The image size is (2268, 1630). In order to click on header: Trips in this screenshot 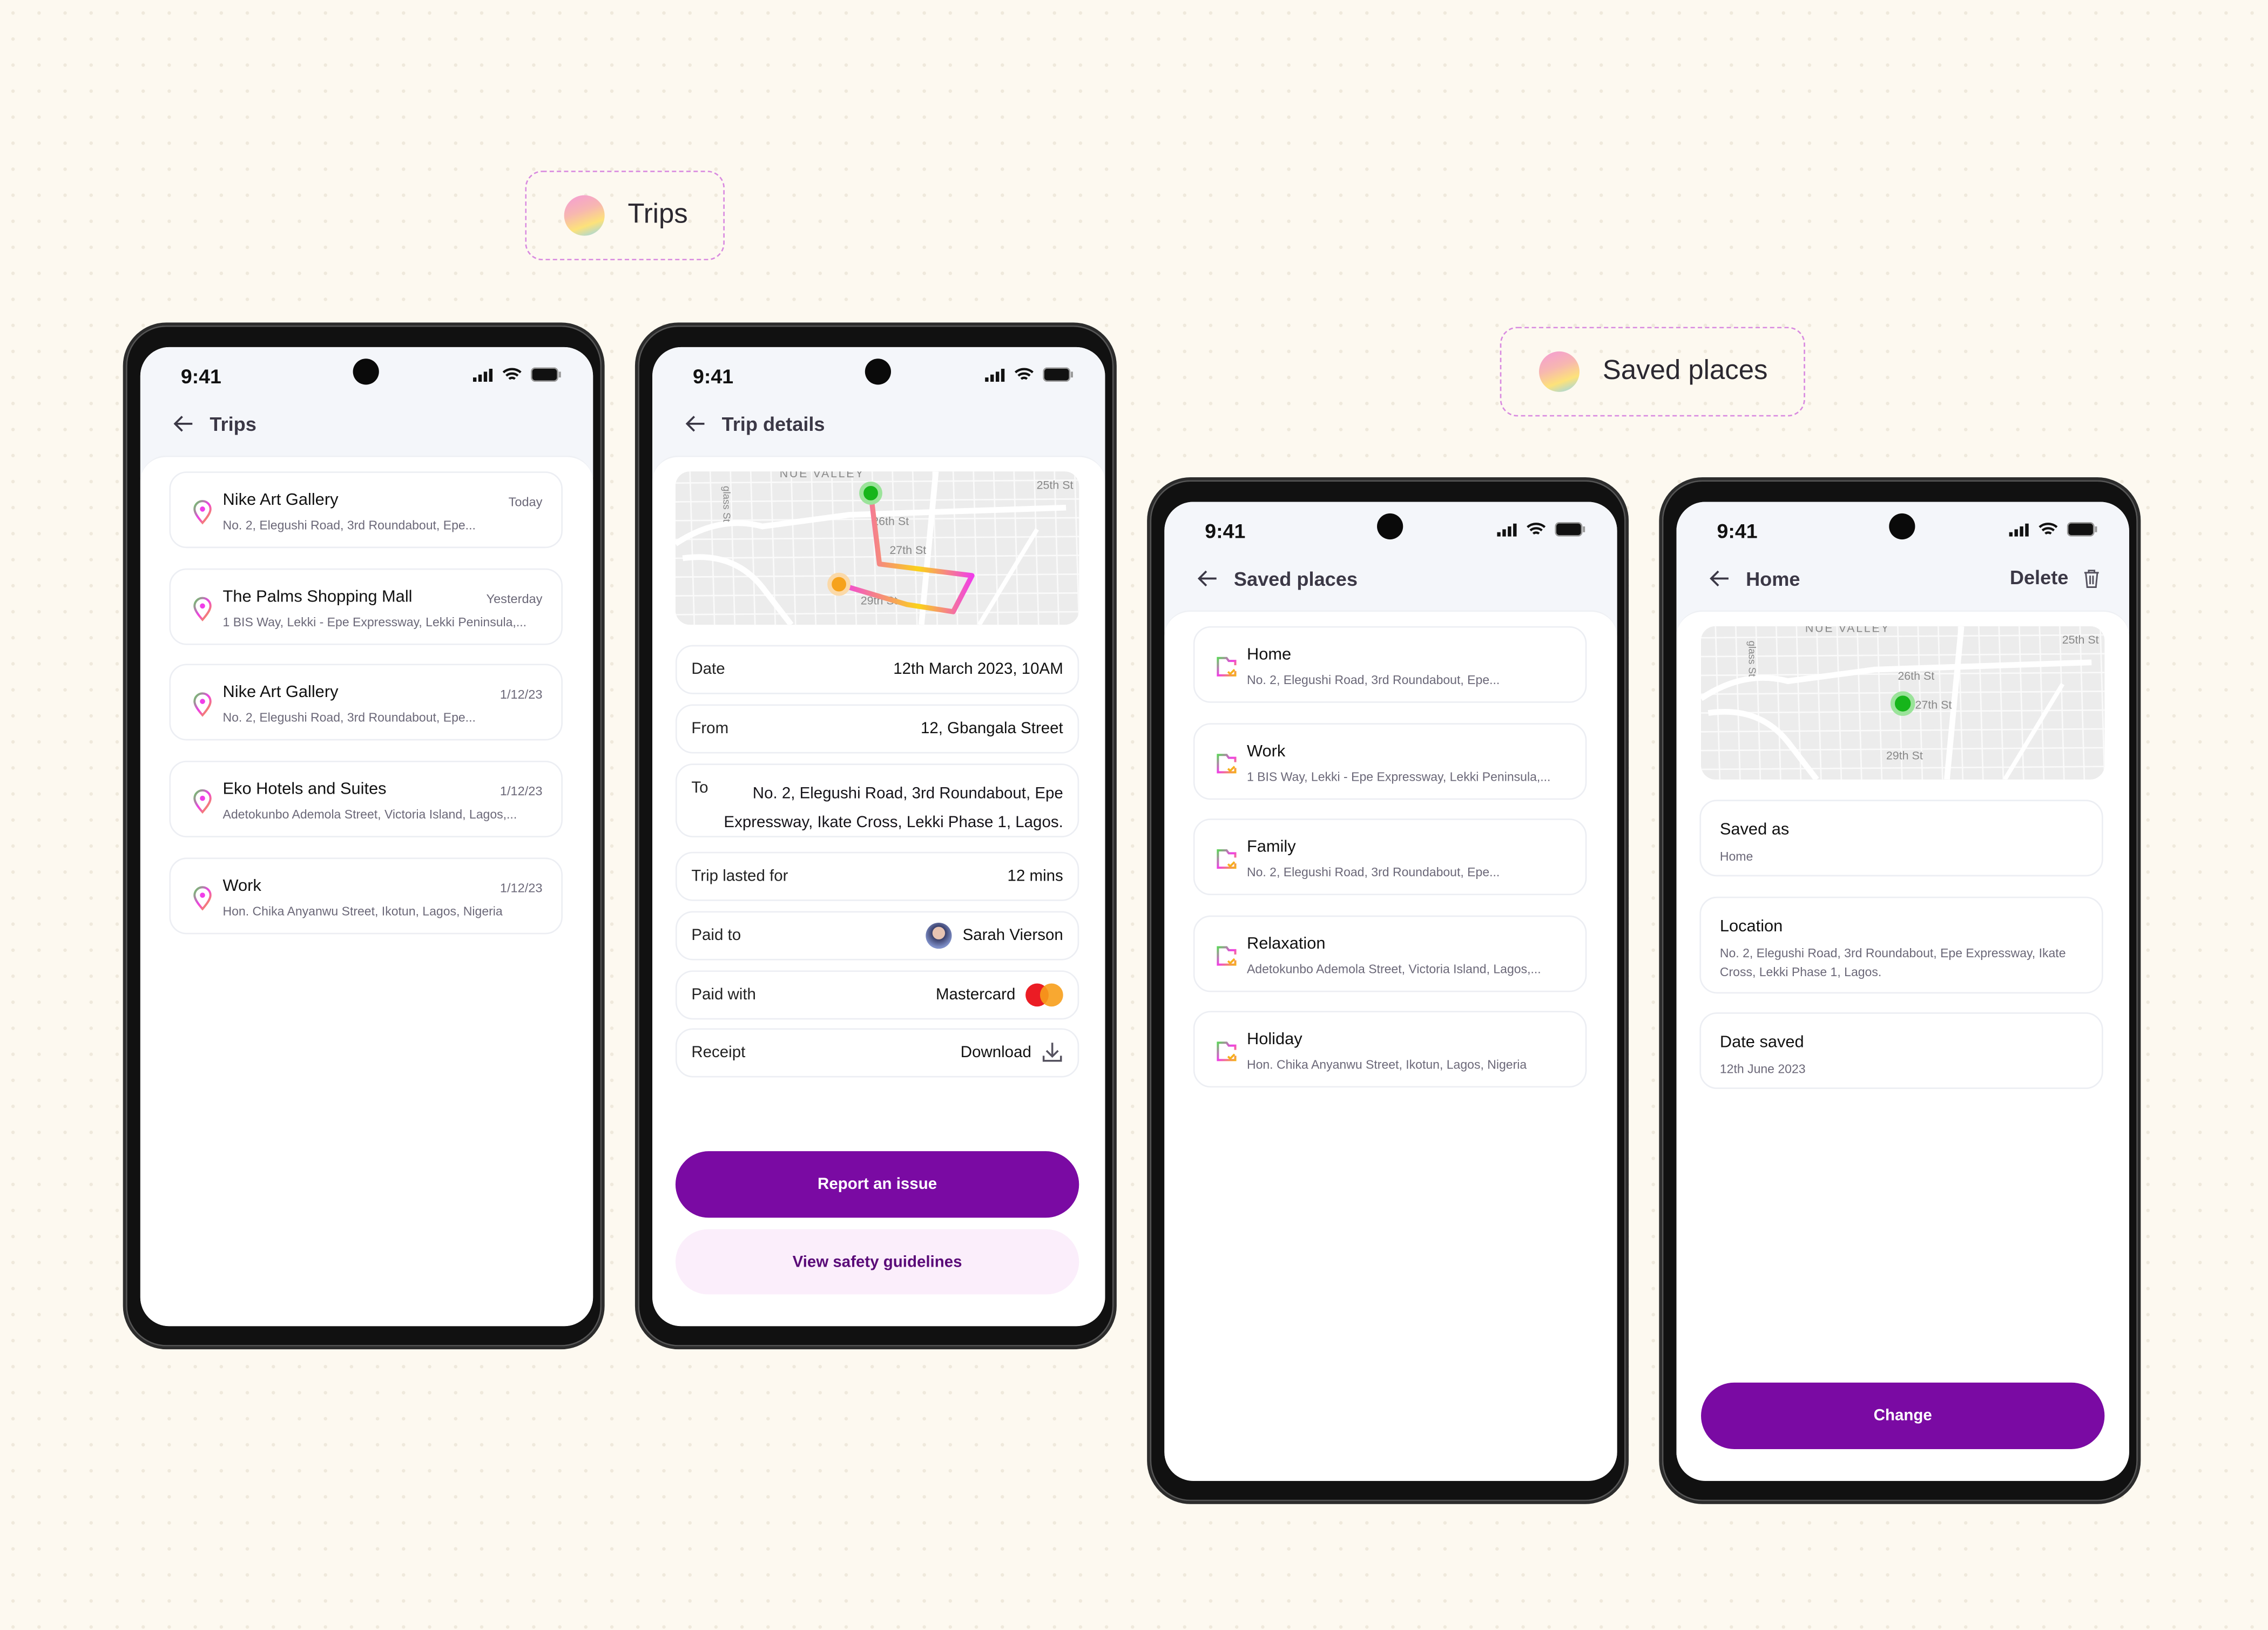, I will do `click(214, 423)`.